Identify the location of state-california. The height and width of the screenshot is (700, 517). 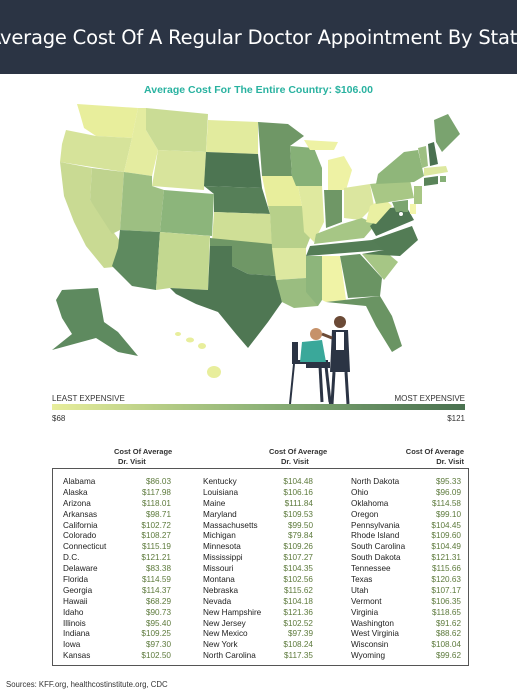
(94, 215).